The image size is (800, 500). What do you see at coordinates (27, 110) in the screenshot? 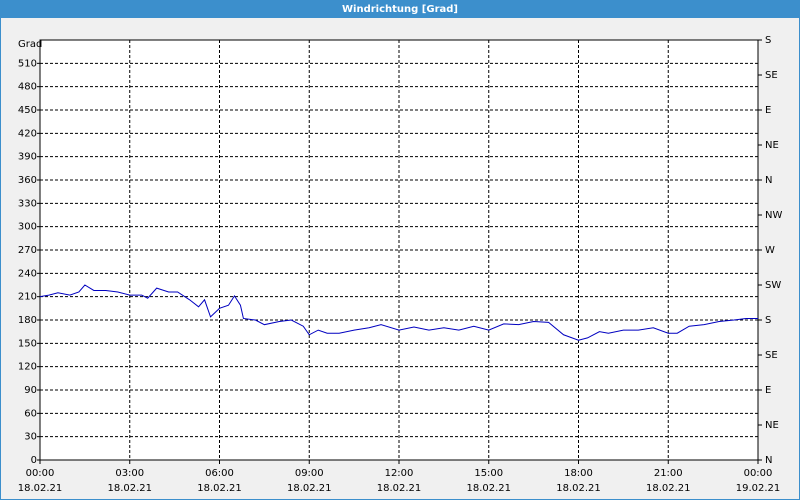
I see `y-tick-label: 450` at bounding box center [27, 110].